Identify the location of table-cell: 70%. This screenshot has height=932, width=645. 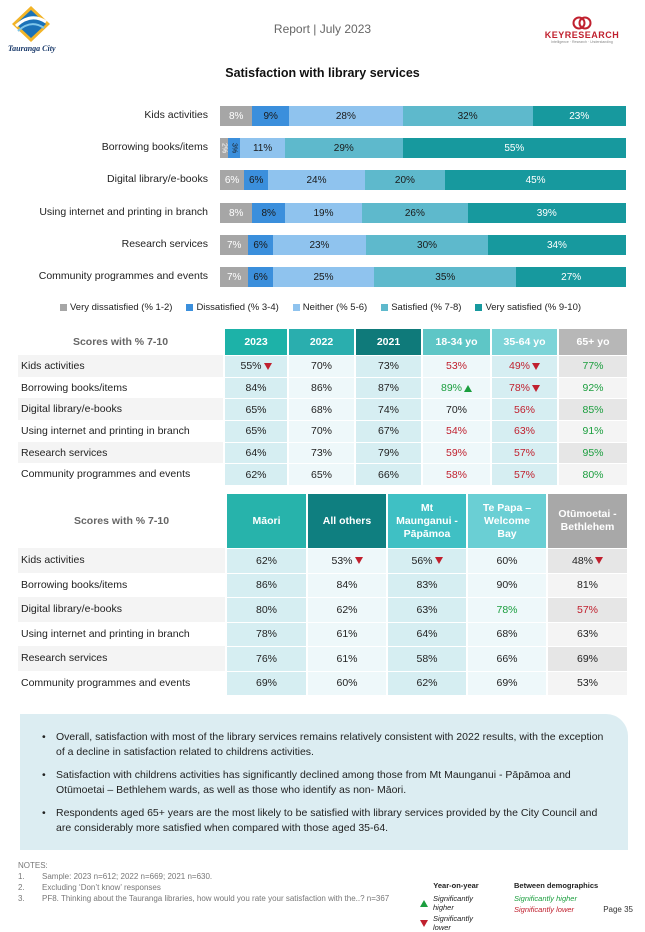
(320, 431).